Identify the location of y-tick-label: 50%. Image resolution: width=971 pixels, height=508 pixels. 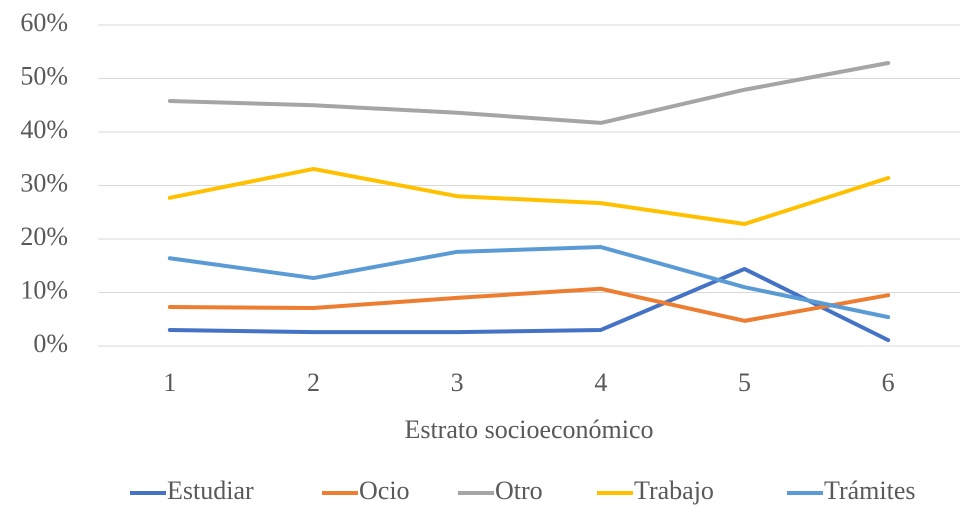
(44, 75).